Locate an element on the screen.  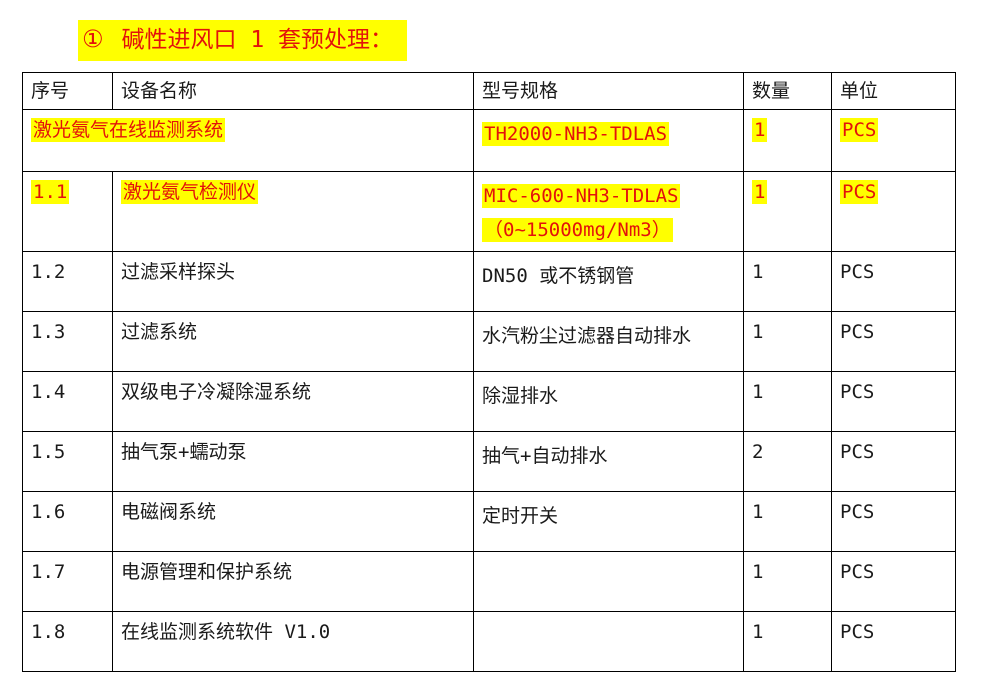
cell-no: 1.2 is located at coordinates (67, 281).